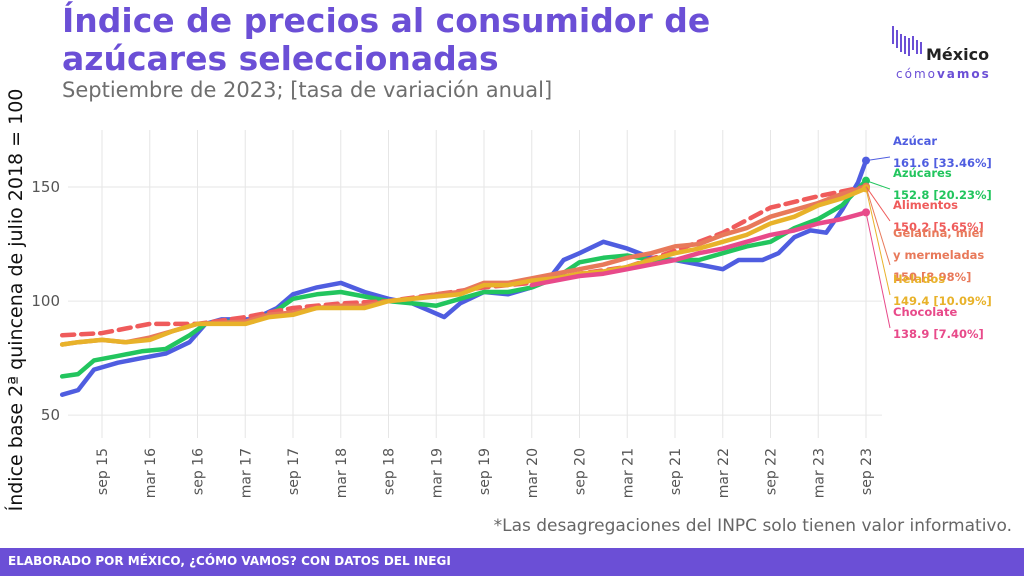 Image resolution: width=1024 pixels, height=576 pixels. I want to click on x-tick-label: mar 18, so click(342, 473).